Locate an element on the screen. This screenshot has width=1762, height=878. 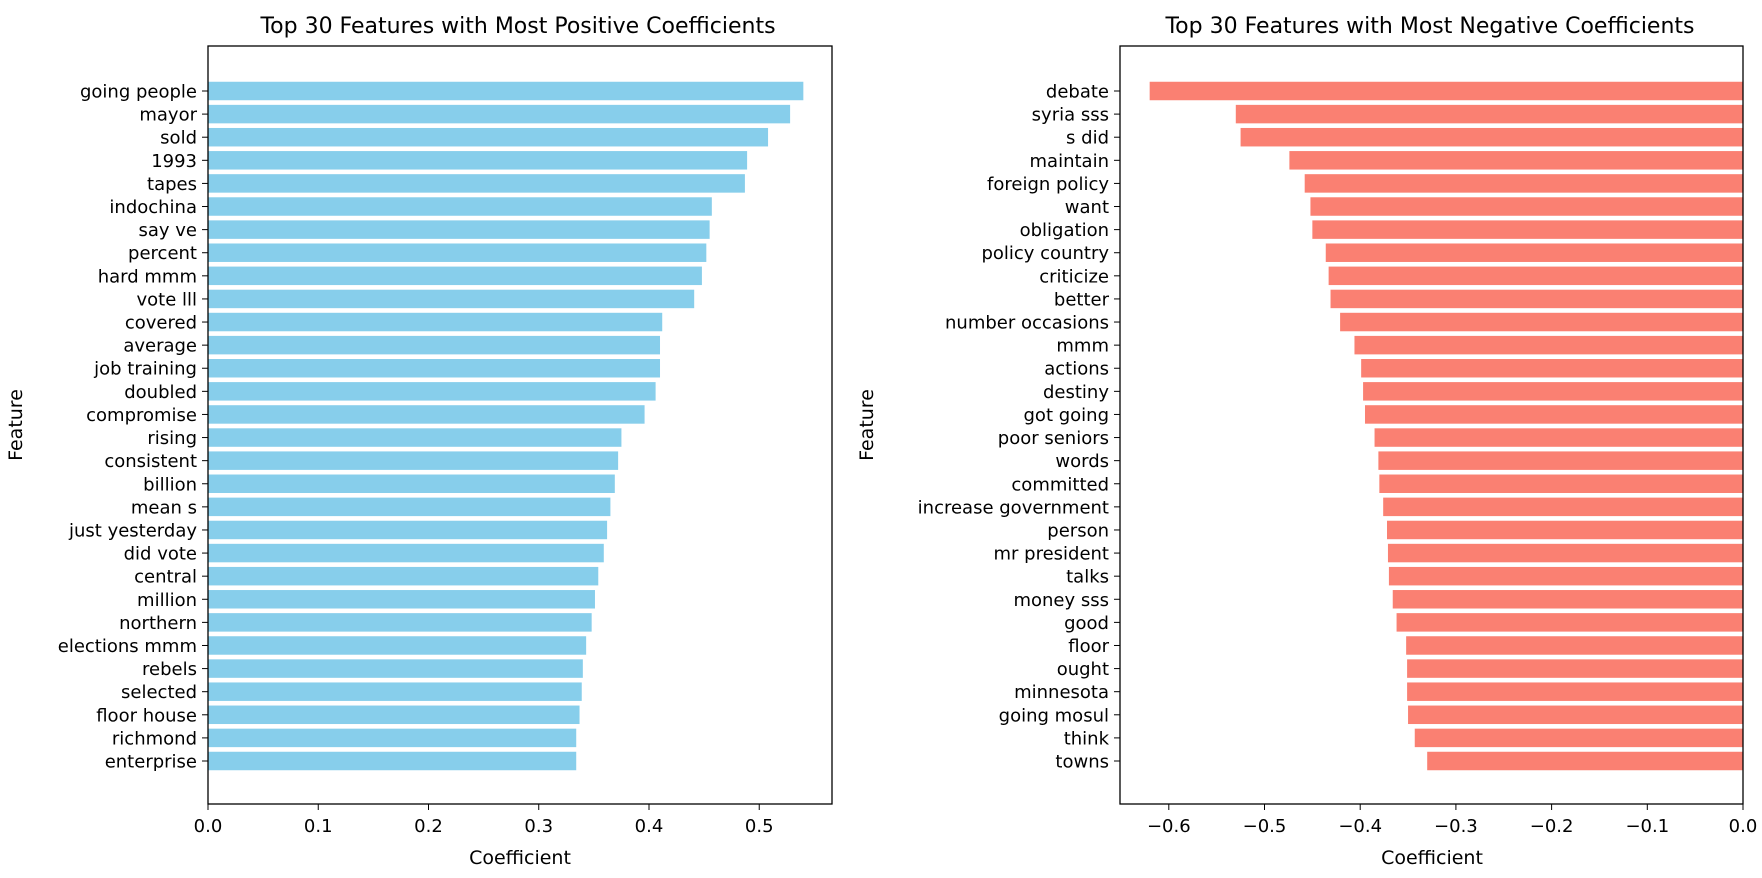
y-tick-label: percent is located at coordinates (162, 253).